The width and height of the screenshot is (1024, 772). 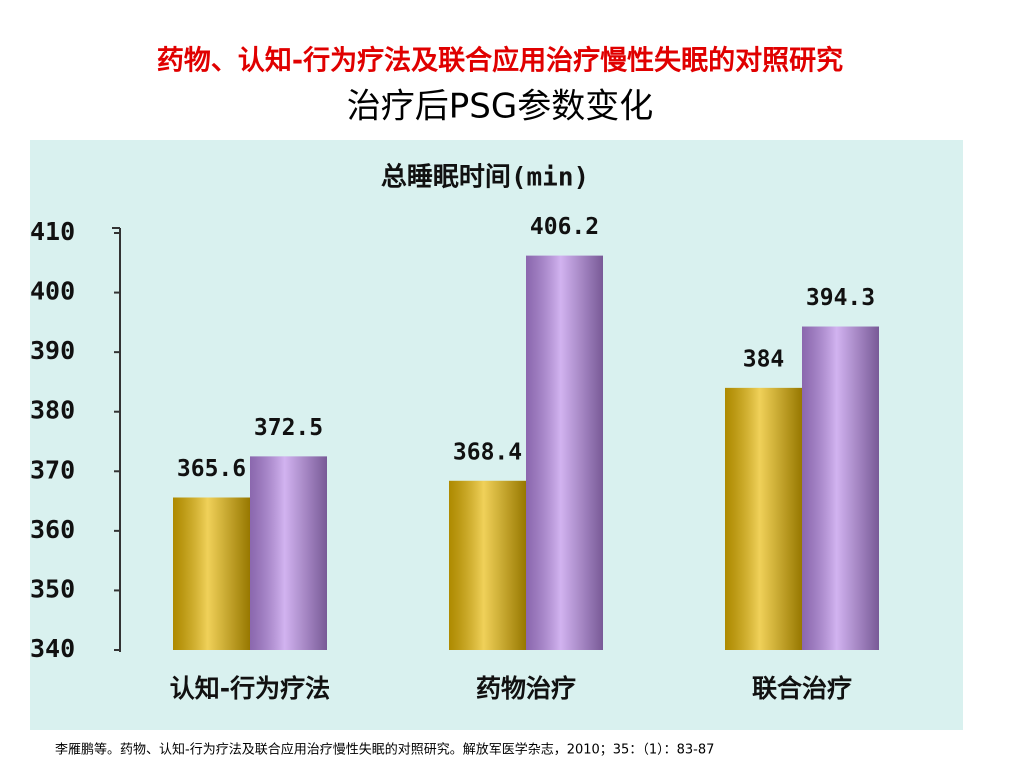 I want to click on x-tick-label: 药物治疗, so click(x=526, y=688).